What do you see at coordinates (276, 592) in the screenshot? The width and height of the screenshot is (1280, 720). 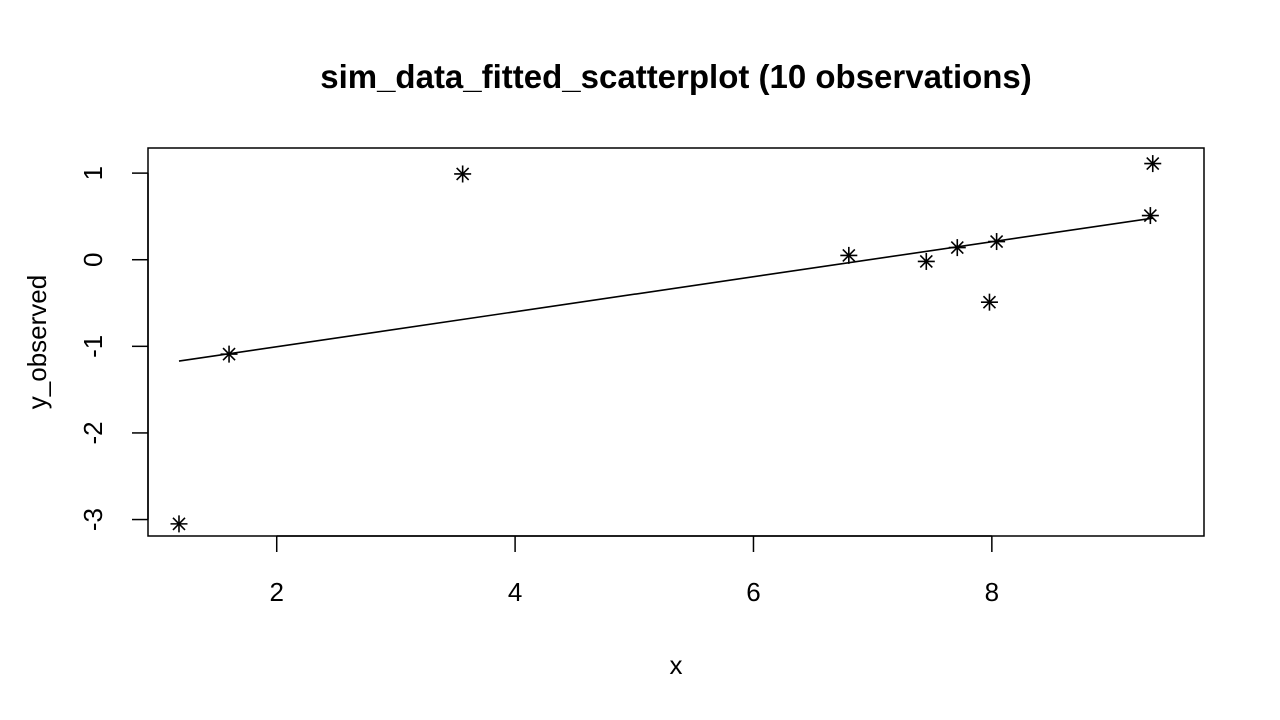 I see `x-tick-label: 2` at bounding box center [276, 592].